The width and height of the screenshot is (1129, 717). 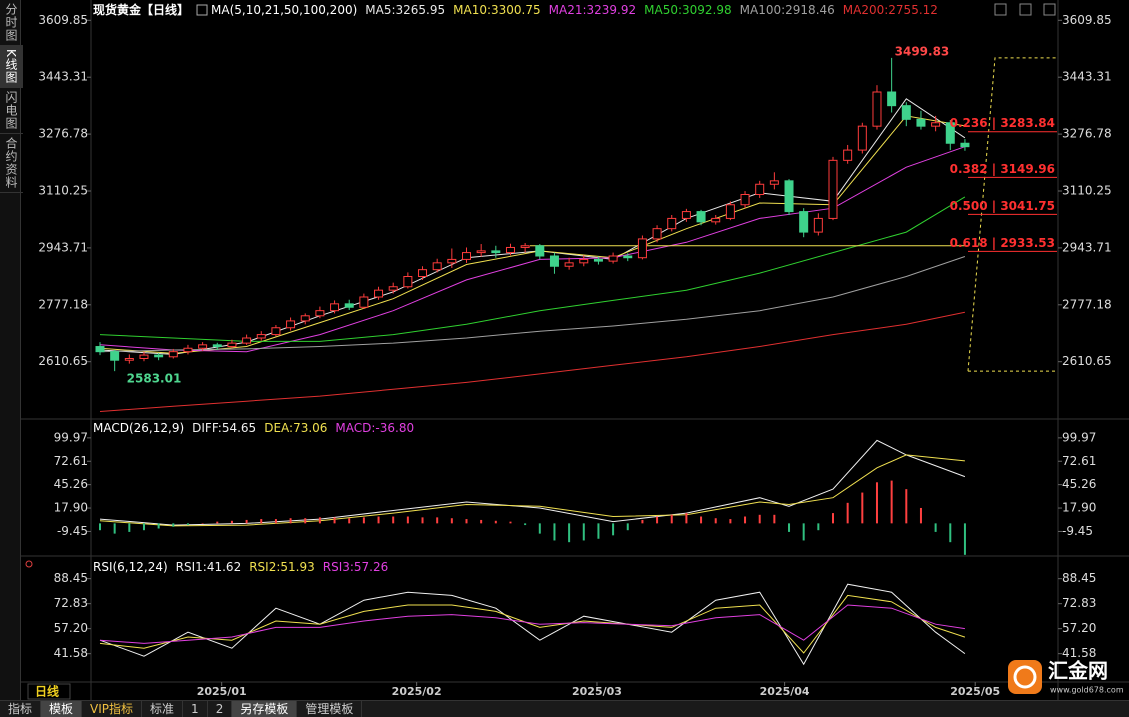 I want to click on period: 日线, so click(x=47, y=691).